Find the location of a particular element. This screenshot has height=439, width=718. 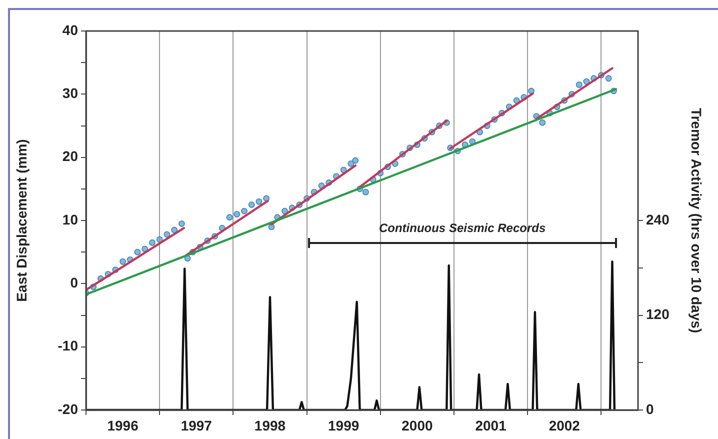

y-tick-label: 10 is located at coordinates (70, 219).